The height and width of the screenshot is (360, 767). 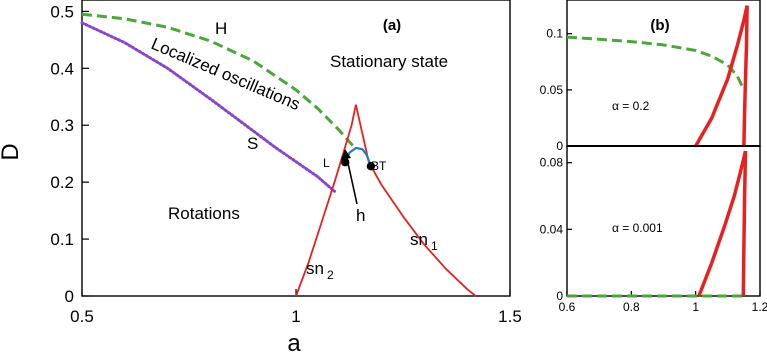 What do you see at coordinates (510, 316) in the screenshot?
I see `x-tick-label: 1.5` at bounding box center [510, 316].